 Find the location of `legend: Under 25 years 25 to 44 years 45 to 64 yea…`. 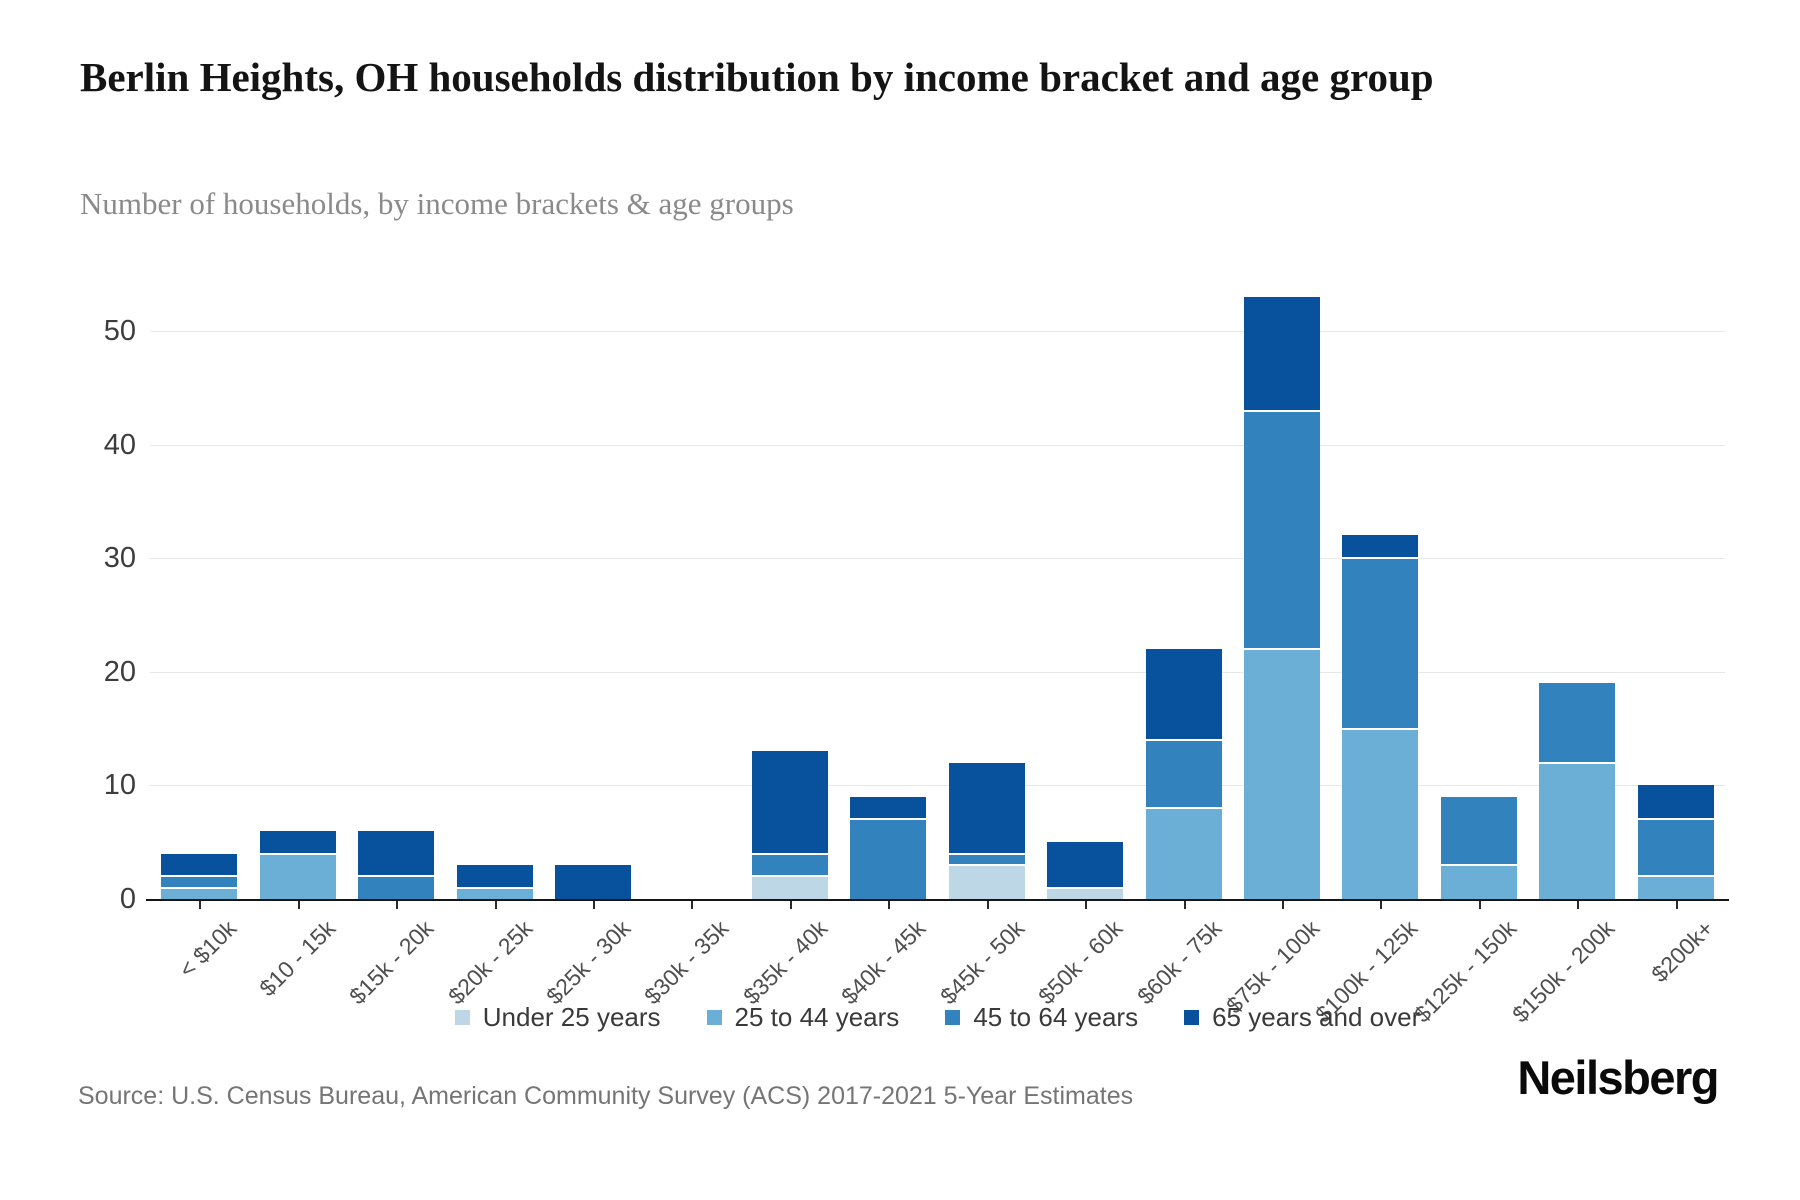

legend: Under 25 years 25 to 44 years 45 to 64 yea… is located at coordinates (937, 1017).